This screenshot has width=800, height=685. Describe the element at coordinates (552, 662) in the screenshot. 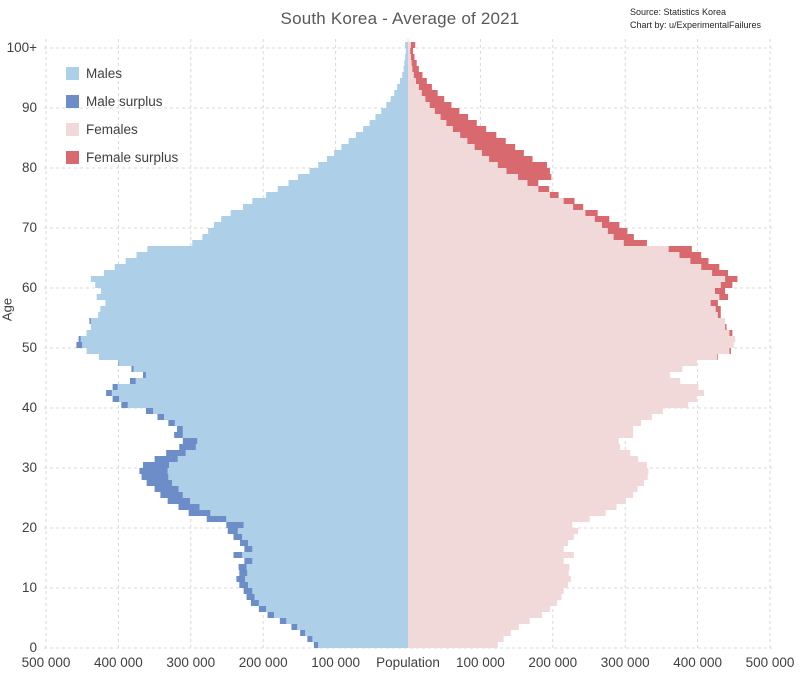

I see `x-tick-label: 200 000` at that location.